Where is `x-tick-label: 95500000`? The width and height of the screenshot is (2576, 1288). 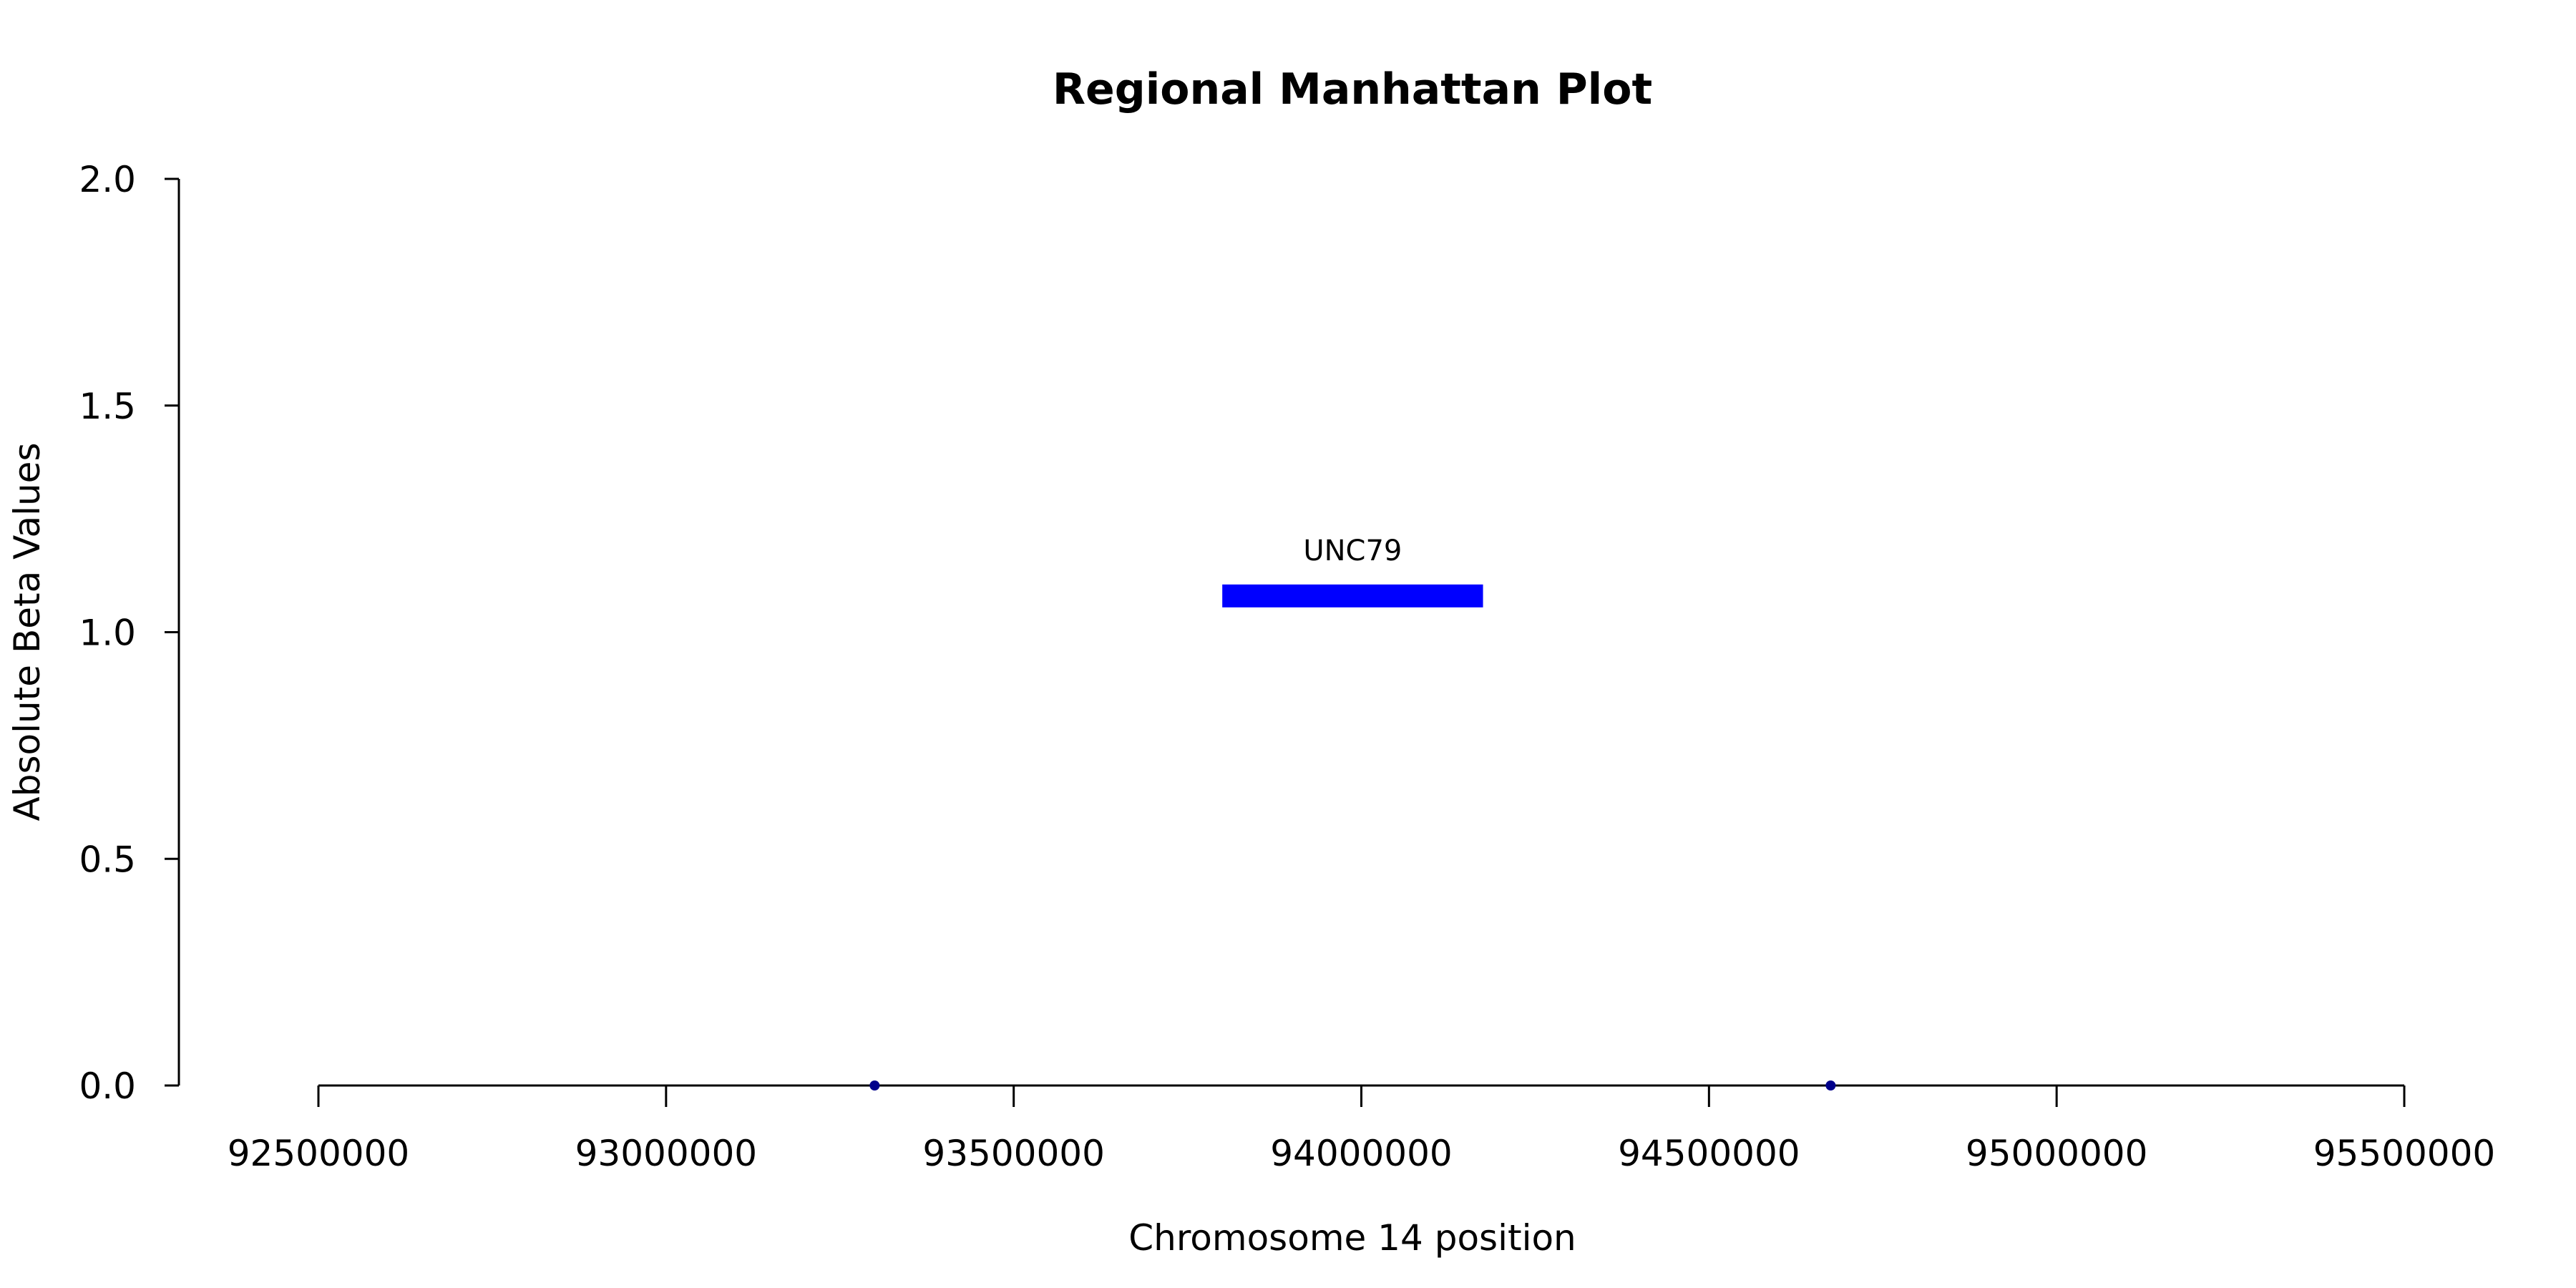 x-tick-label: 95500000 is located at coordinates (2404, 1153).